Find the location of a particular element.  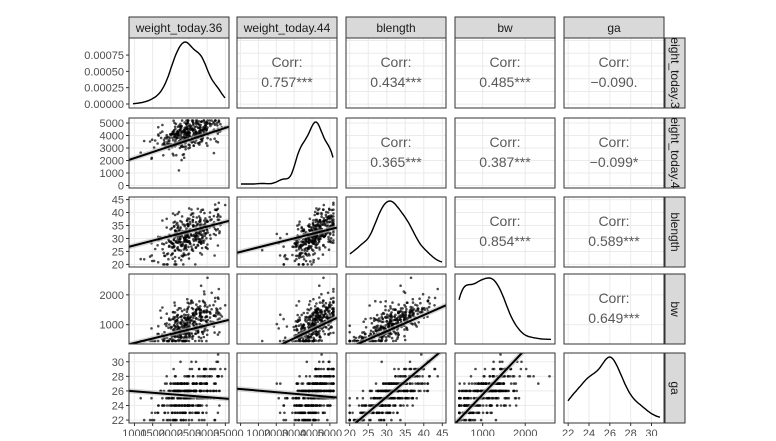

y-tick-label: 35 is located at coordinates (118, 227).